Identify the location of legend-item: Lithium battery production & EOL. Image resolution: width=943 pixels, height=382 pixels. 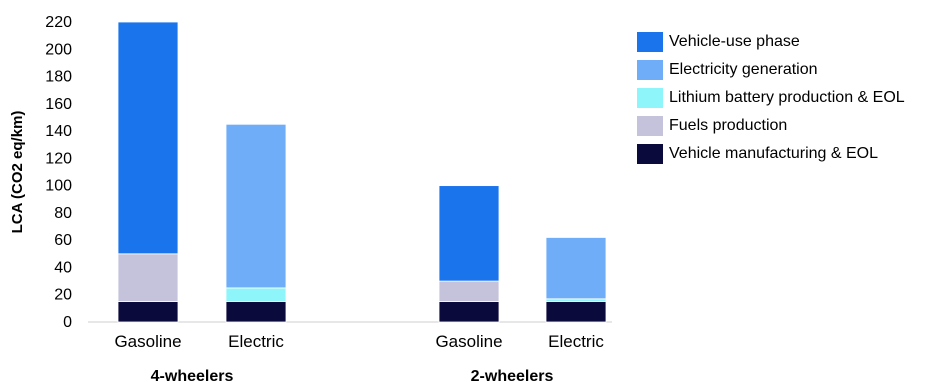
(771, 98).